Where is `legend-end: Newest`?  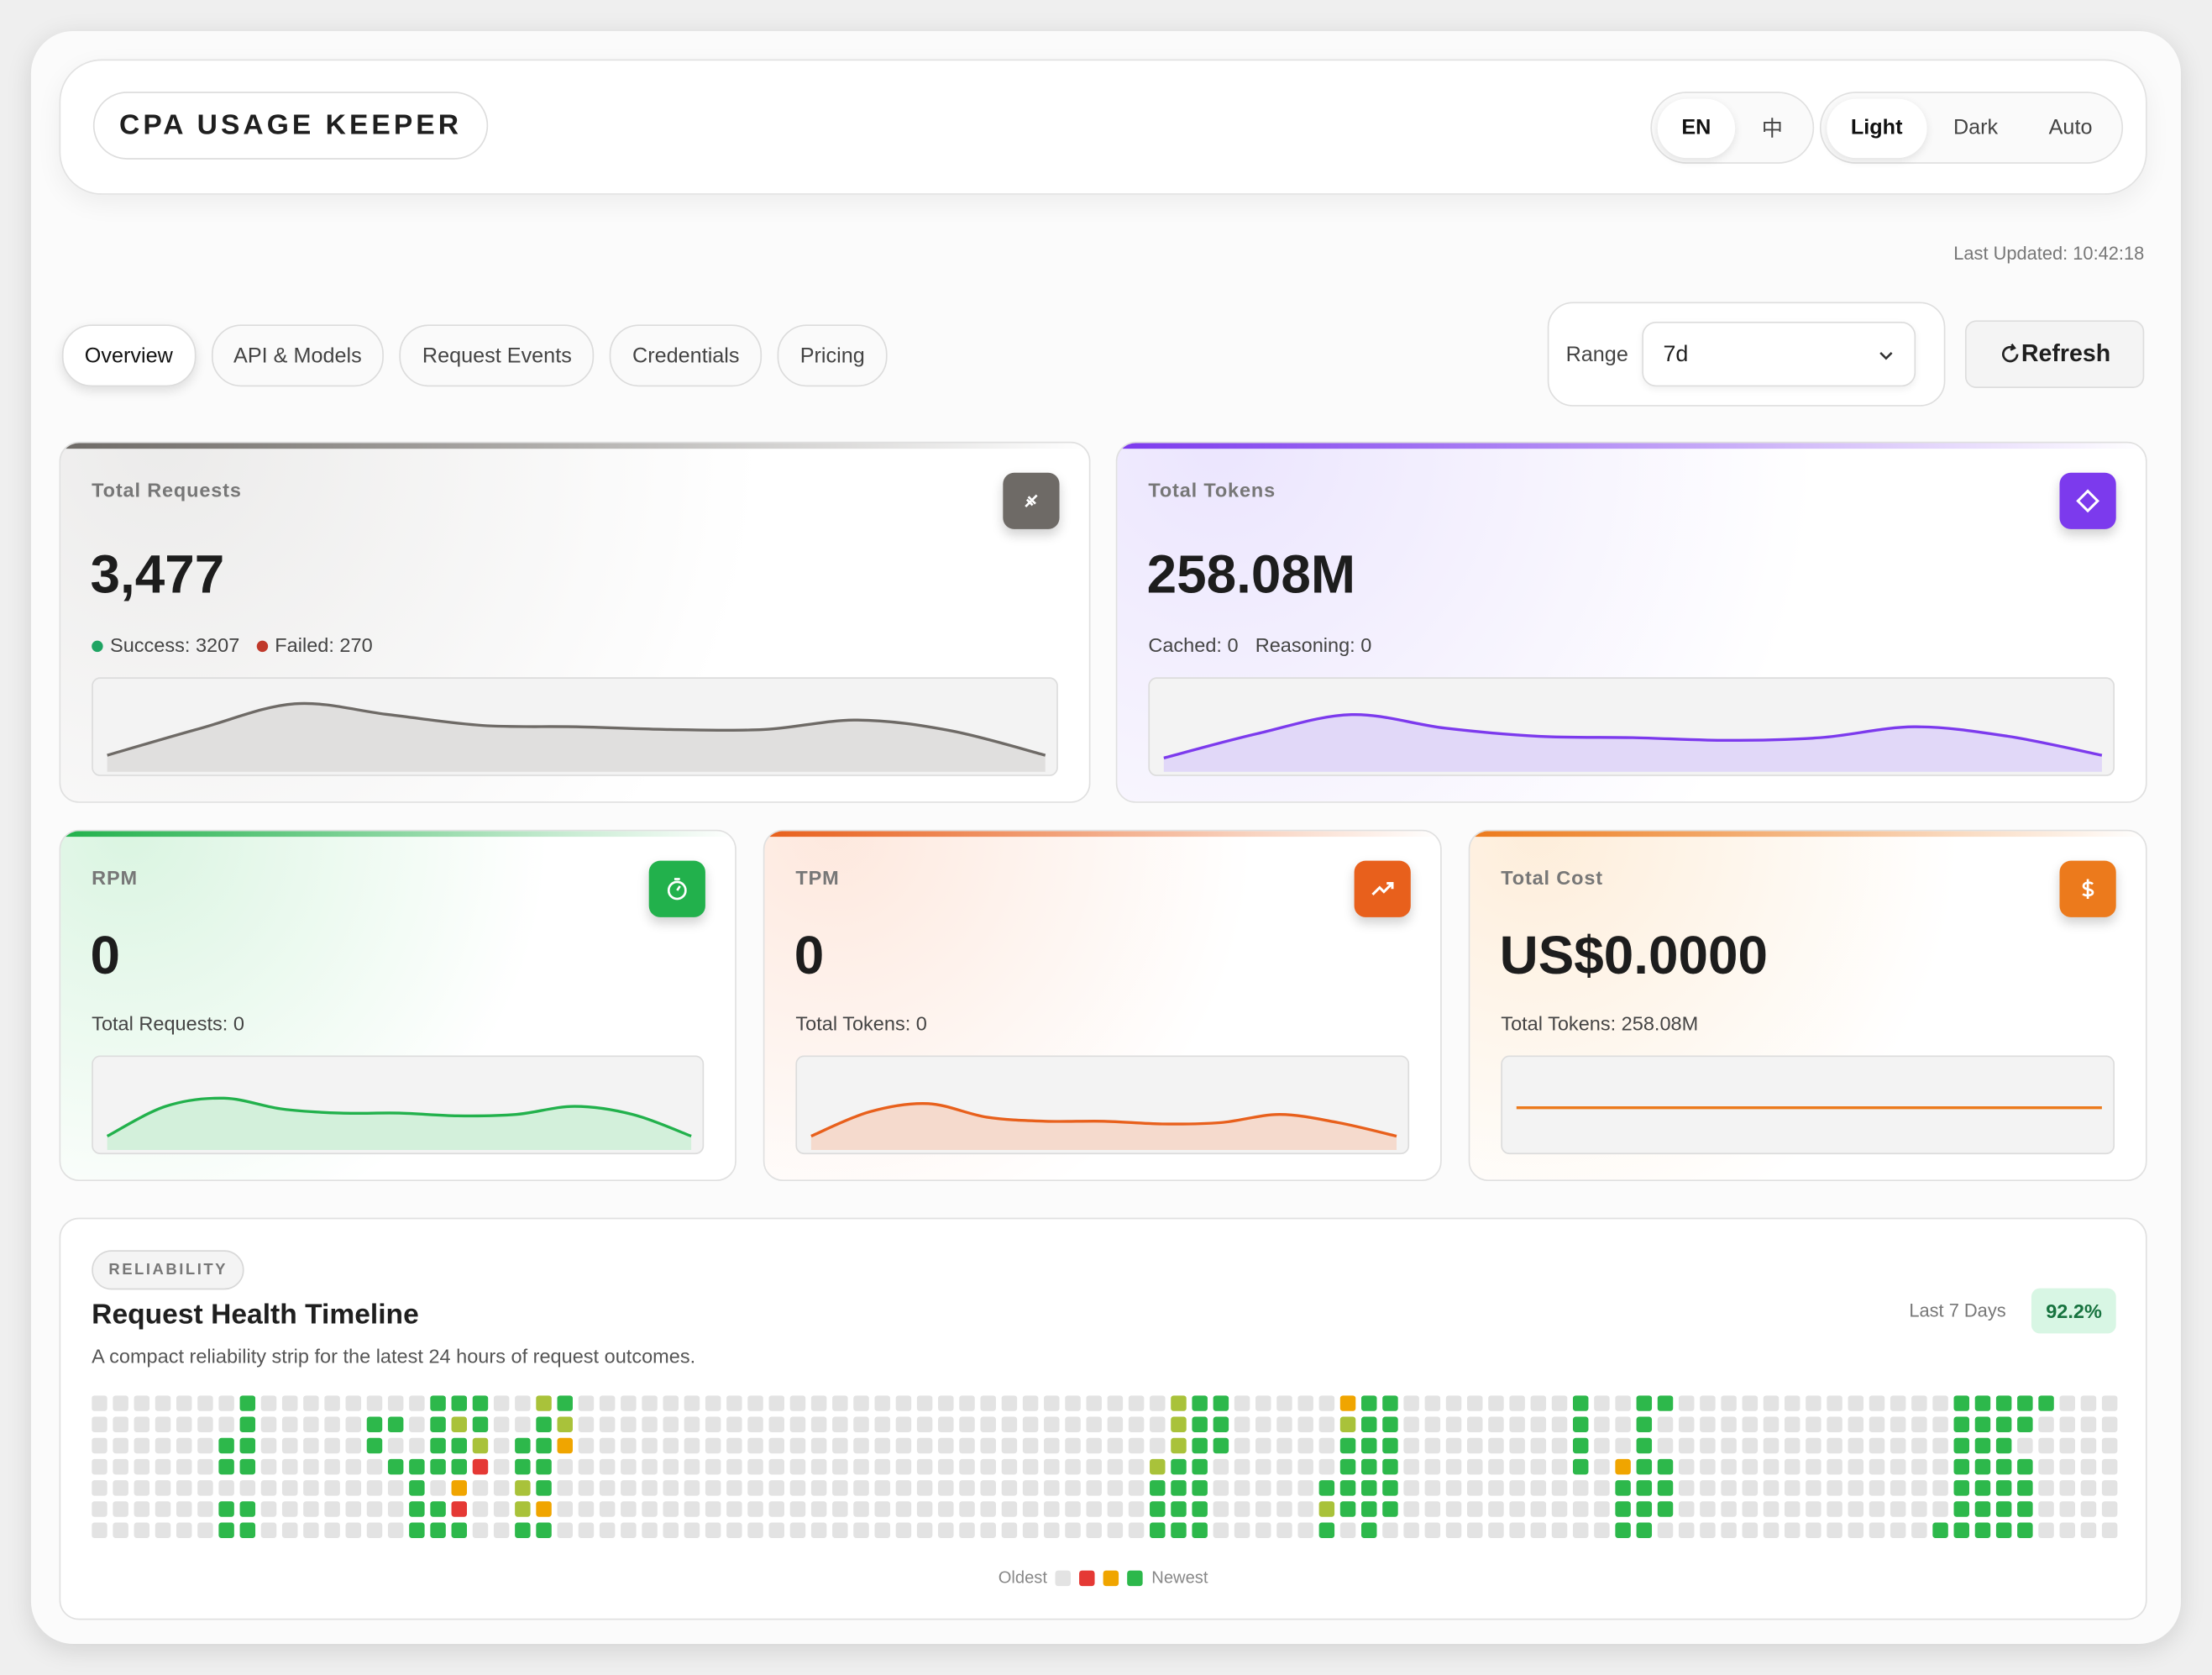
legend-end: Newest is located at coordinates (1179, 1577).